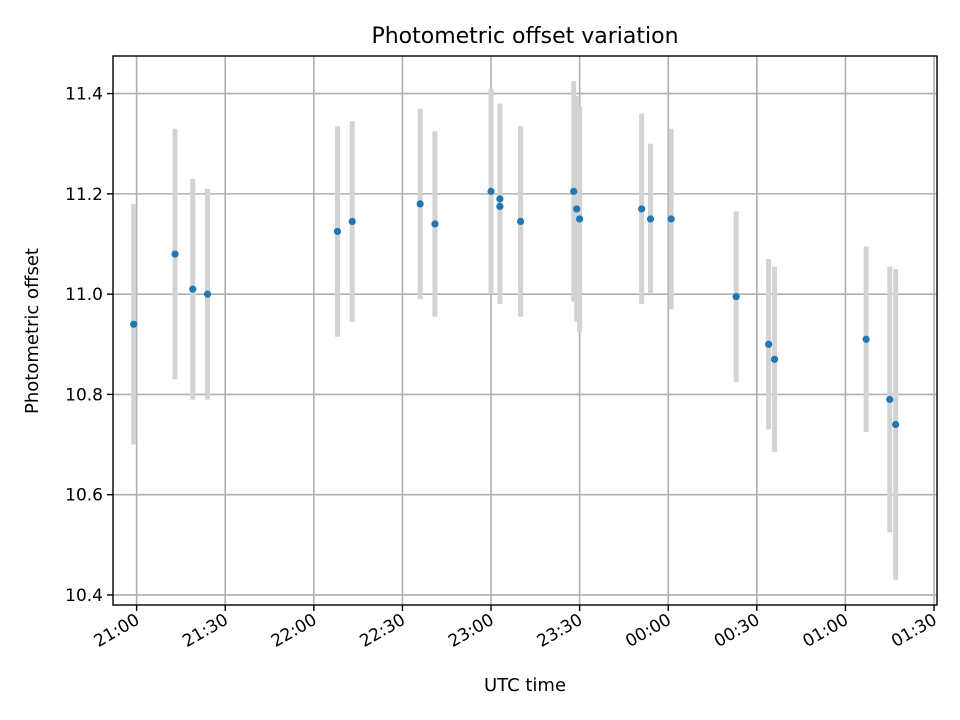 The image size is (960, 720). Describe the element at coordinates (84, 395) in the screenshot. I see `y-tick-label: 10.8` at that location.